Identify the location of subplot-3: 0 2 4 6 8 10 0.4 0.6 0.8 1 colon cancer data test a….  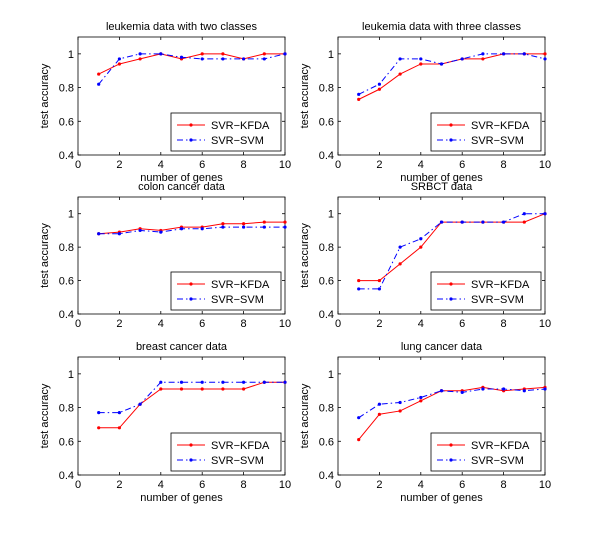
(165, 255).